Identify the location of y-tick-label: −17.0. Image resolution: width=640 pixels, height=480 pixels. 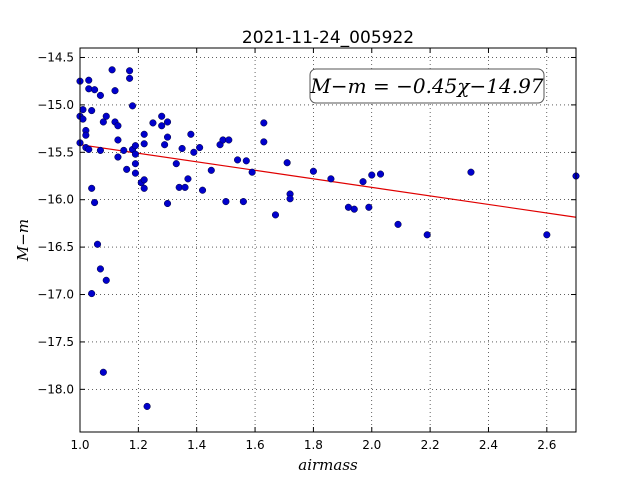
(55, 295).